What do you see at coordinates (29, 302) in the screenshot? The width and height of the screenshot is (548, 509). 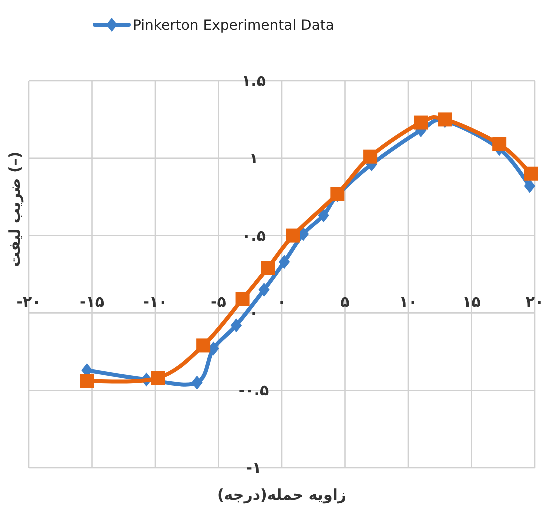 I see `x-tick-label: -۲۰` at bounding box center [29, 302].